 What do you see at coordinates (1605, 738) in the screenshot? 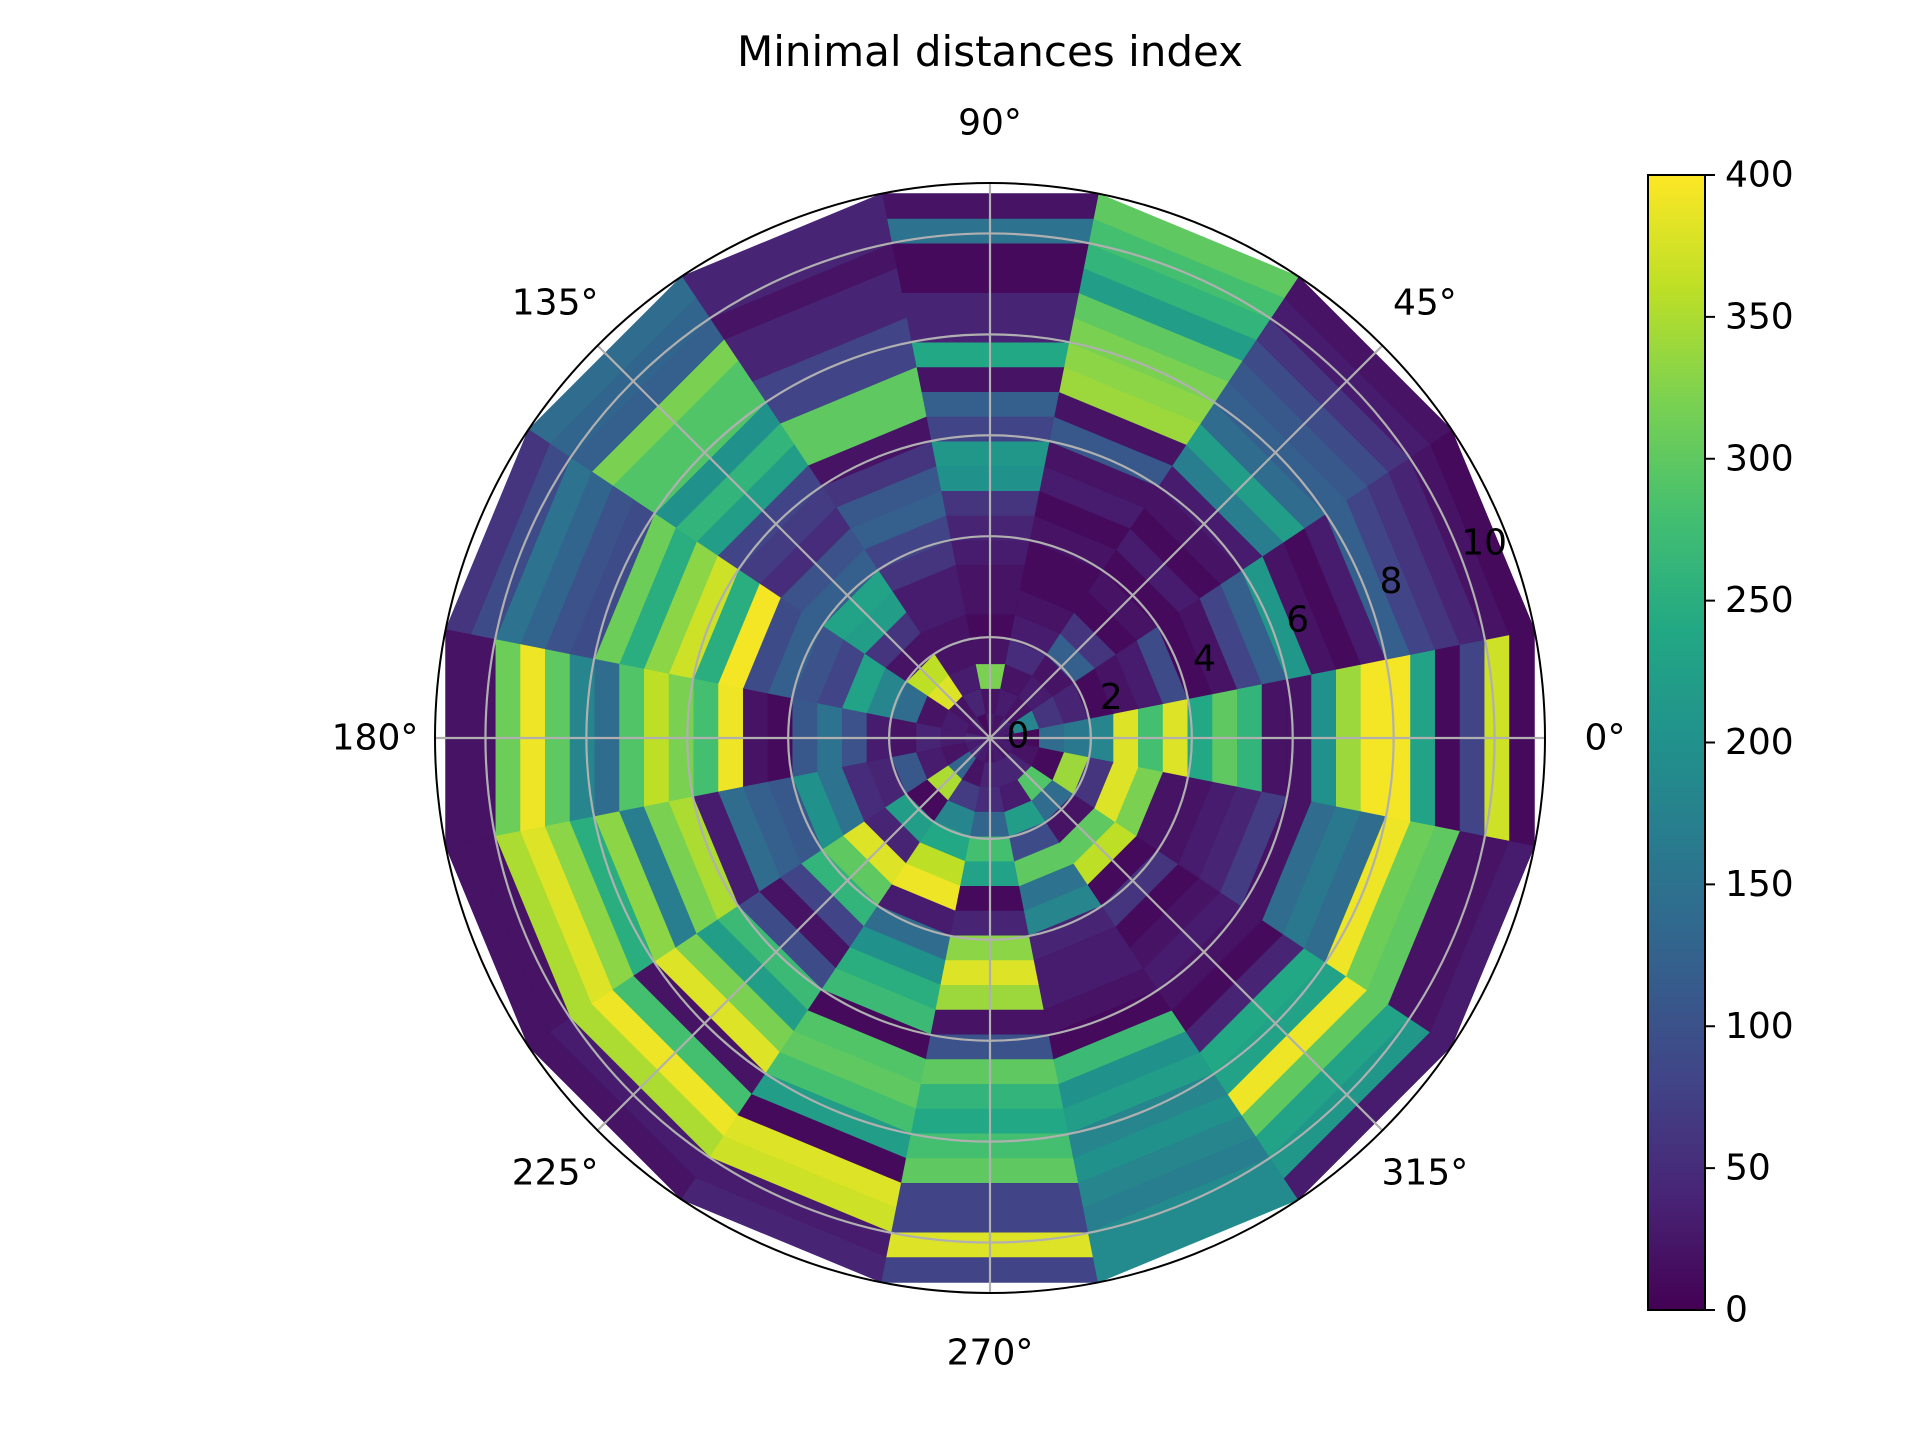
I see `theta-tick-label: 0°` at bounding box center [1605, 738].